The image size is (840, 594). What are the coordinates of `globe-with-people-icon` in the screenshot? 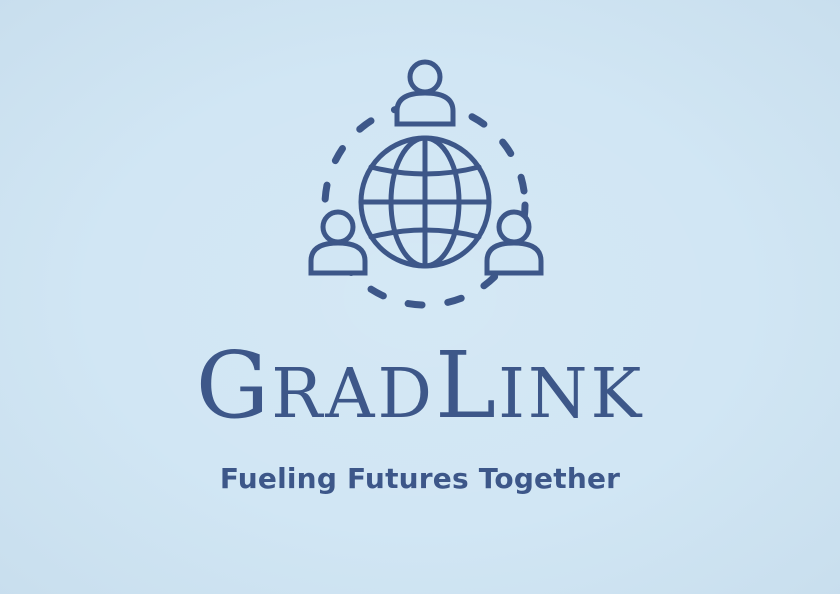 It's located at (425, 185).